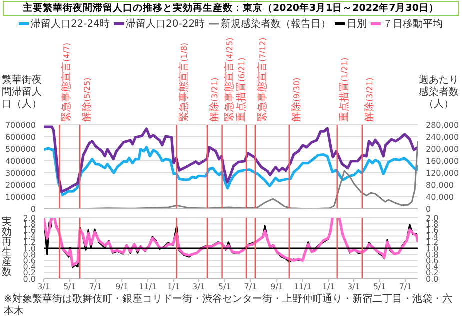 The image size is (462, 320). Describe the element at coordinates (20, 149) in the screenshot. I see `y-tick-label: 500000` at that location.